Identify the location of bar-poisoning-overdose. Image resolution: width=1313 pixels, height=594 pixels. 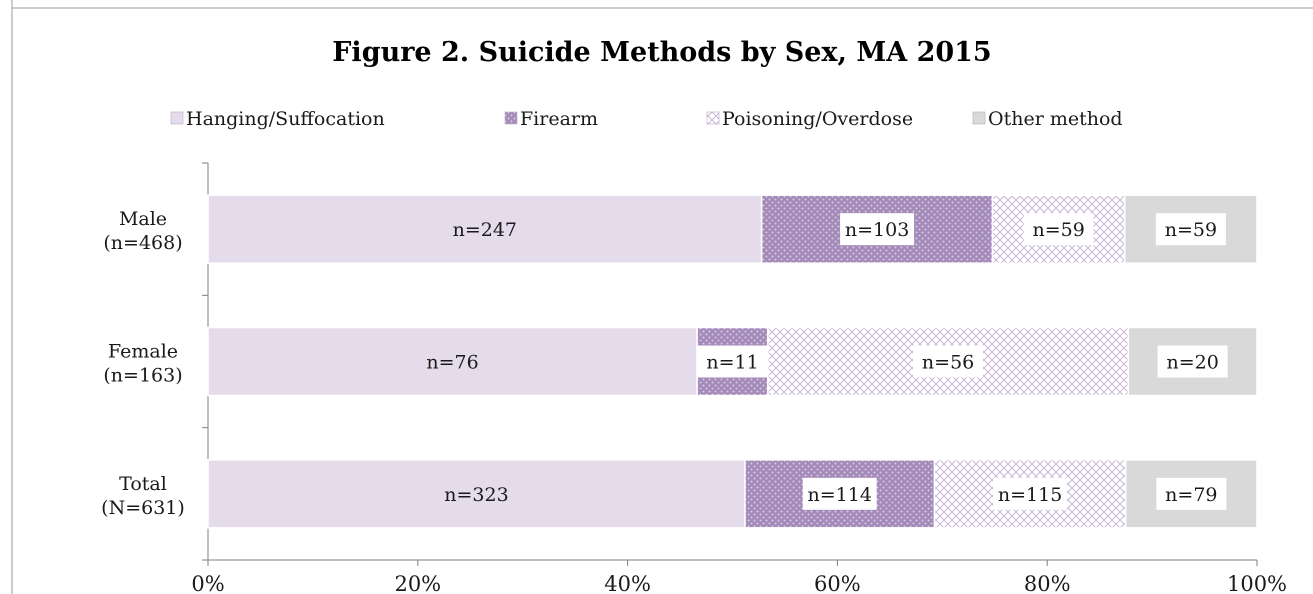
(1058, 229).